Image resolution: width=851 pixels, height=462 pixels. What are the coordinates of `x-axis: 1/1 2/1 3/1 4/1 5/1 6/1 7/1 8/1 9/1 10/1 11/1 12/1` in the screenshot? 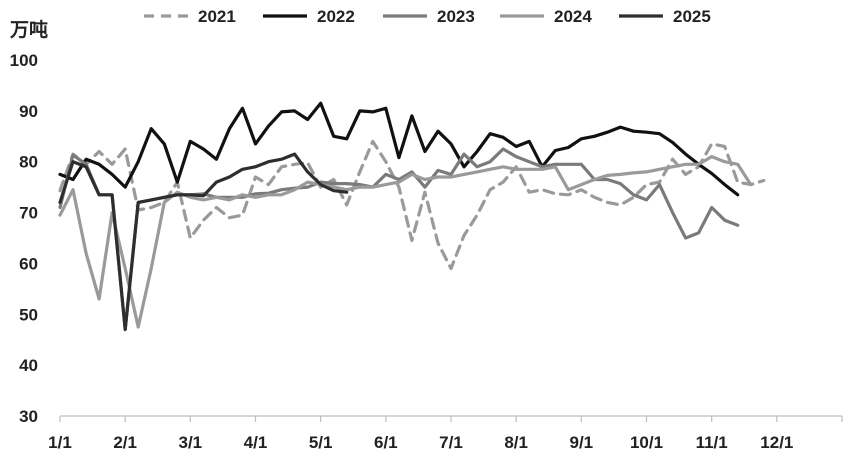 It's located at (445, 433).